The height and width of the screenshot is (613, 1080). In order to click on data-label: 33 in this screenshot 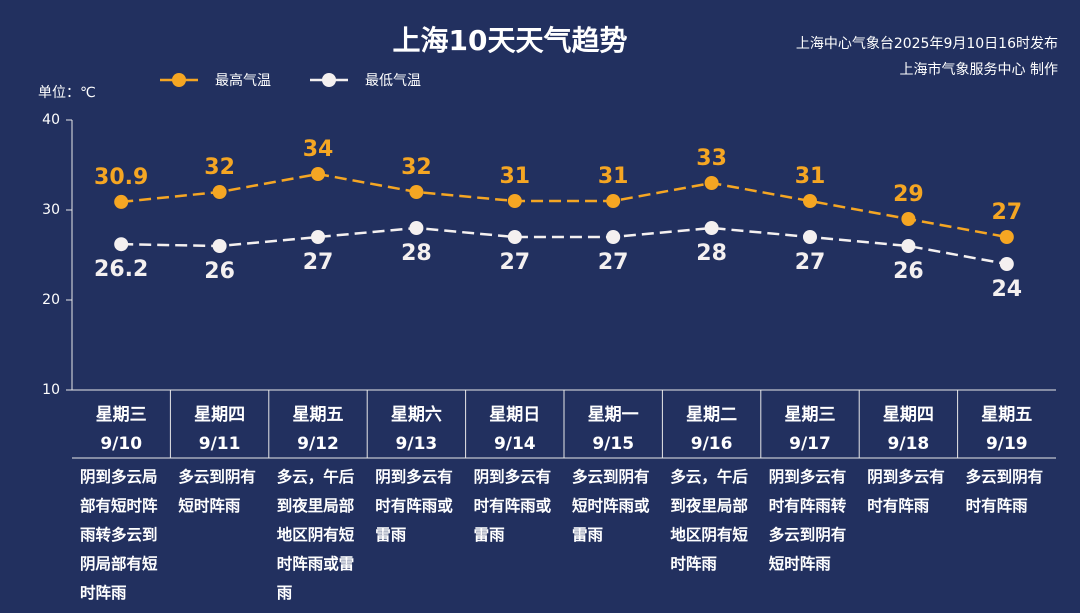, I will do `click(711, 158)`.